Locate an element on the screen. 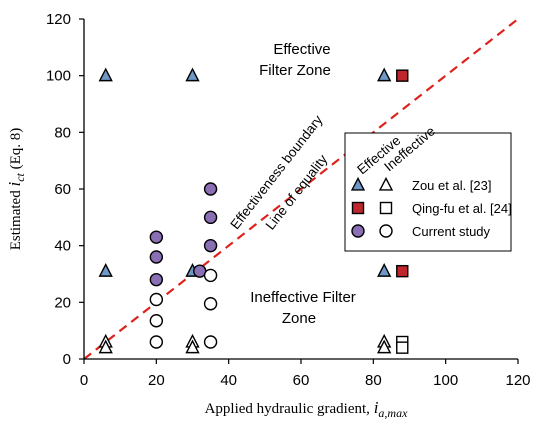 This screenshot has width=550, height=427. legend-marker-zou-et-al-23-ineffective is located at coordinates (386, 183).